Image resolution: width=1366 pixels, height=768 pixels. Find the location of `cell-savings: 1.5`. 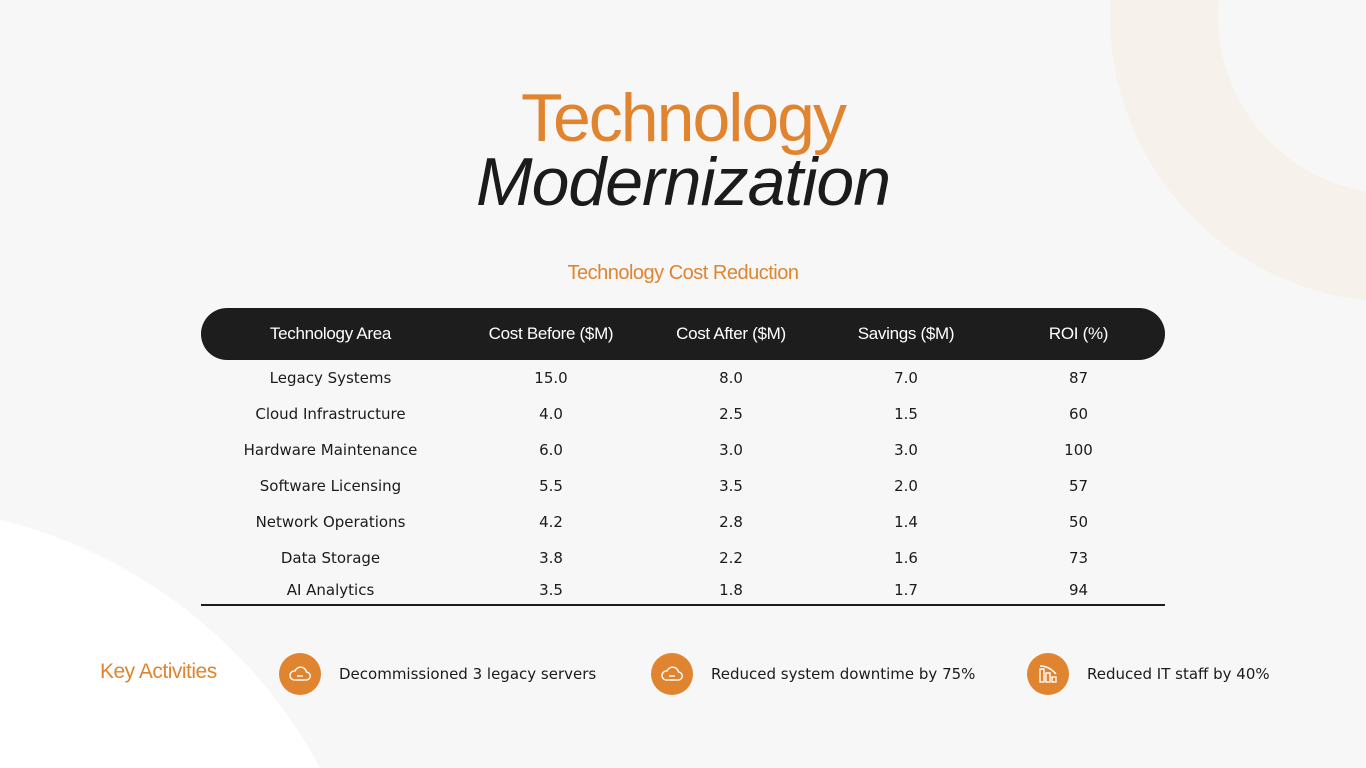

cell-savings: 1.5 is located at coordinates (906, 414).